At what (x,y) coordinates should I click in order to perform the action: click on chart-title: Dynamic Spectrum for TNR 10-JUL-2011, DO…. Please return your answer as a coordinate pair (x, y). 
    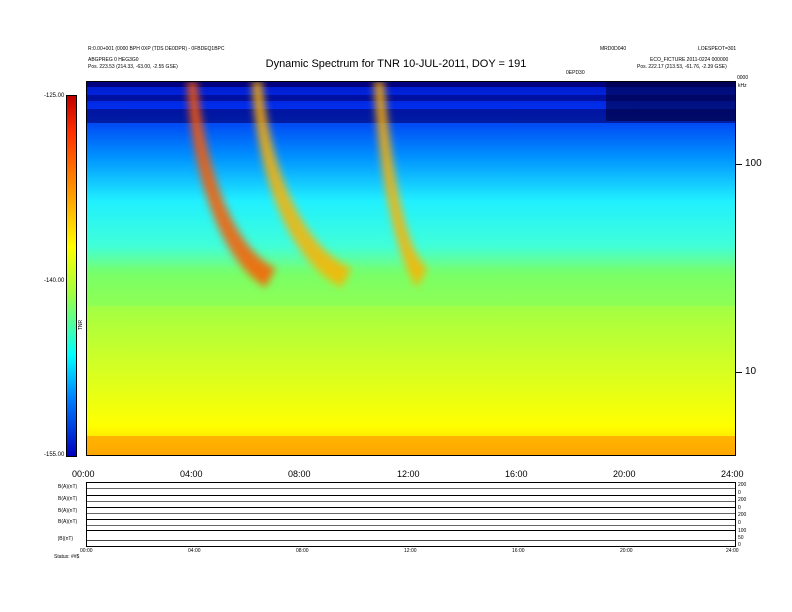
    Looking at the image, I should click on (396, 64).